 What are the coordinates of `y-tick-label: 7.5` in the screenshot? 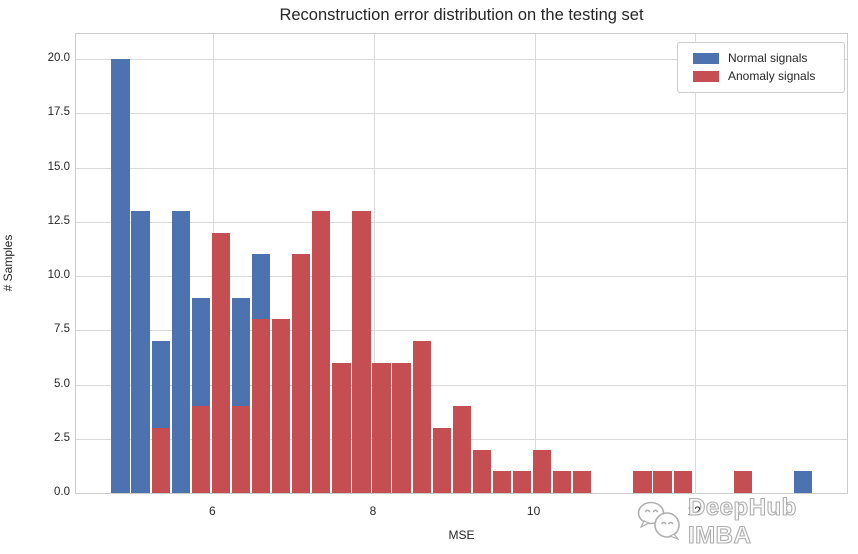 It's located at (62, 329).